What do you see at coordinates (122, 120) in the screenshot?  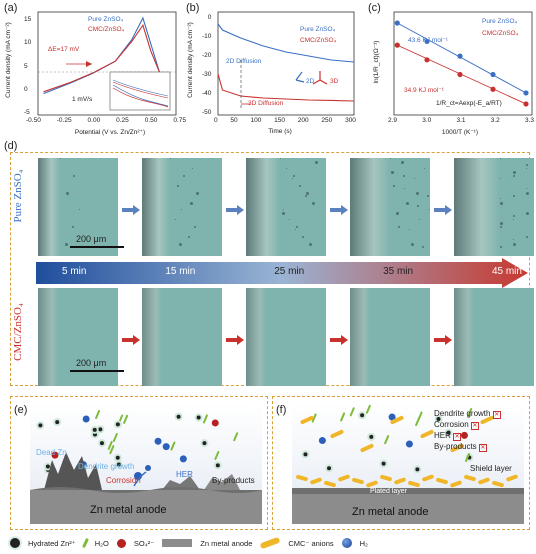 I see `tick-label: 0.25` at bounding box center [122, 120].